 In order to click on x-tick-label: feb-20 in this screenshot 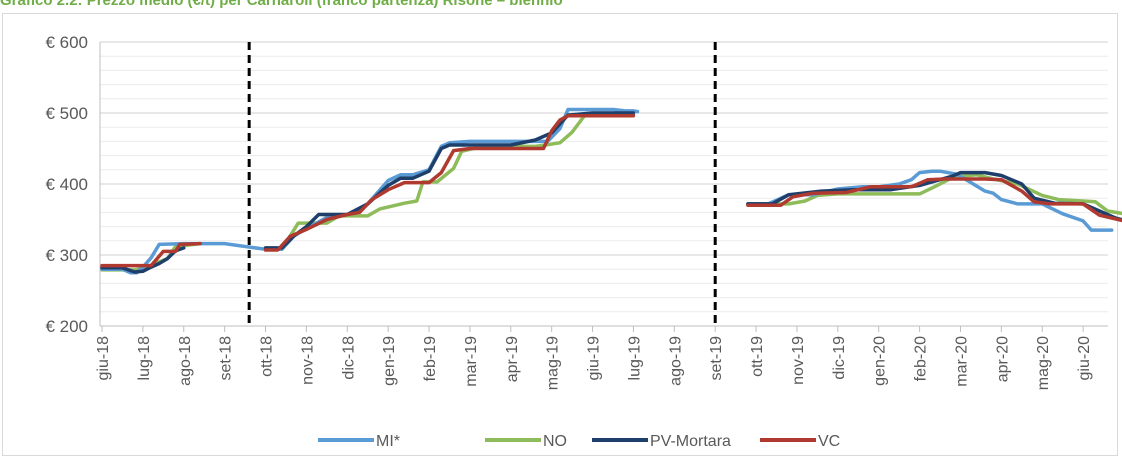, I will do `click(921, 358)`.